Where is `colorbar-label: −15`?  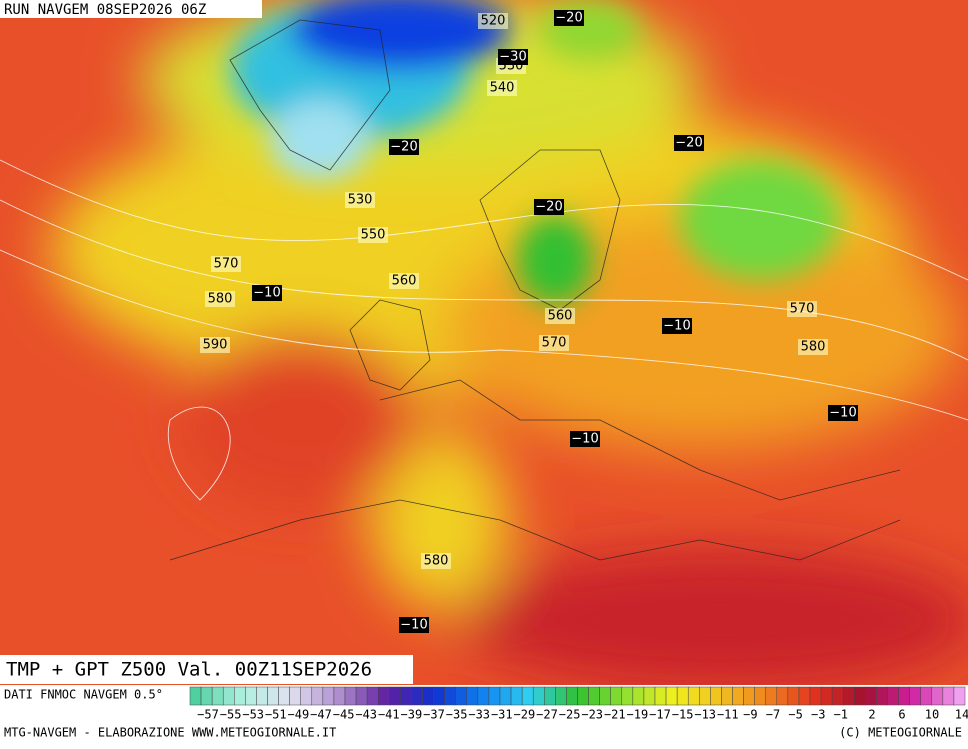 colorbar-label: −15 is located at coordinates (683, 715).